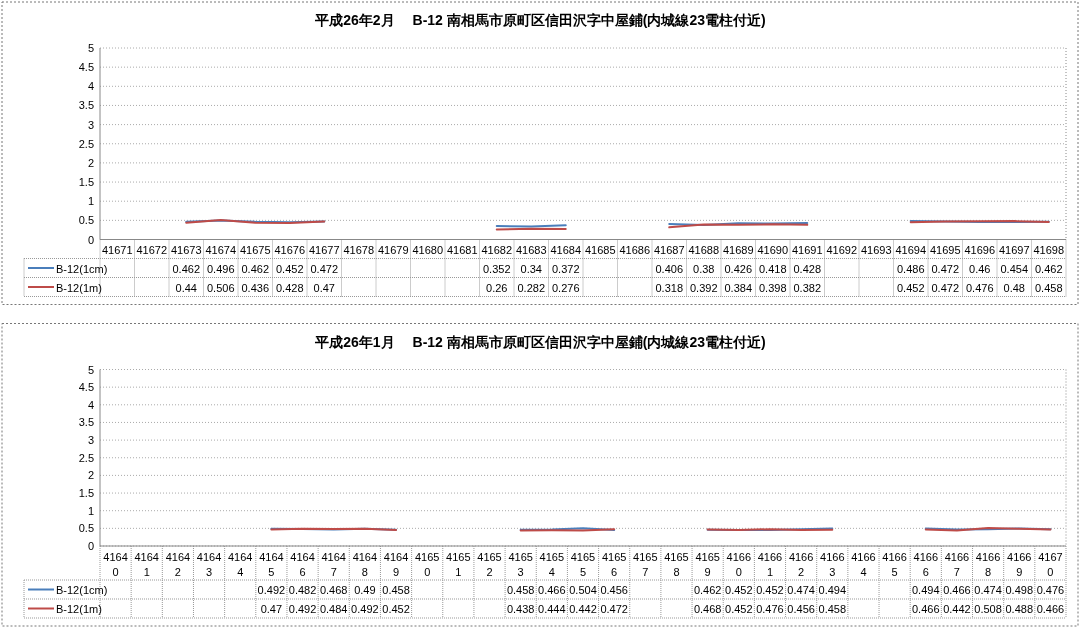  What do you see at coordinates (462, 249) in the screenshot?
I see `x-tick-label: 41681` at bounding box center [462, 249].